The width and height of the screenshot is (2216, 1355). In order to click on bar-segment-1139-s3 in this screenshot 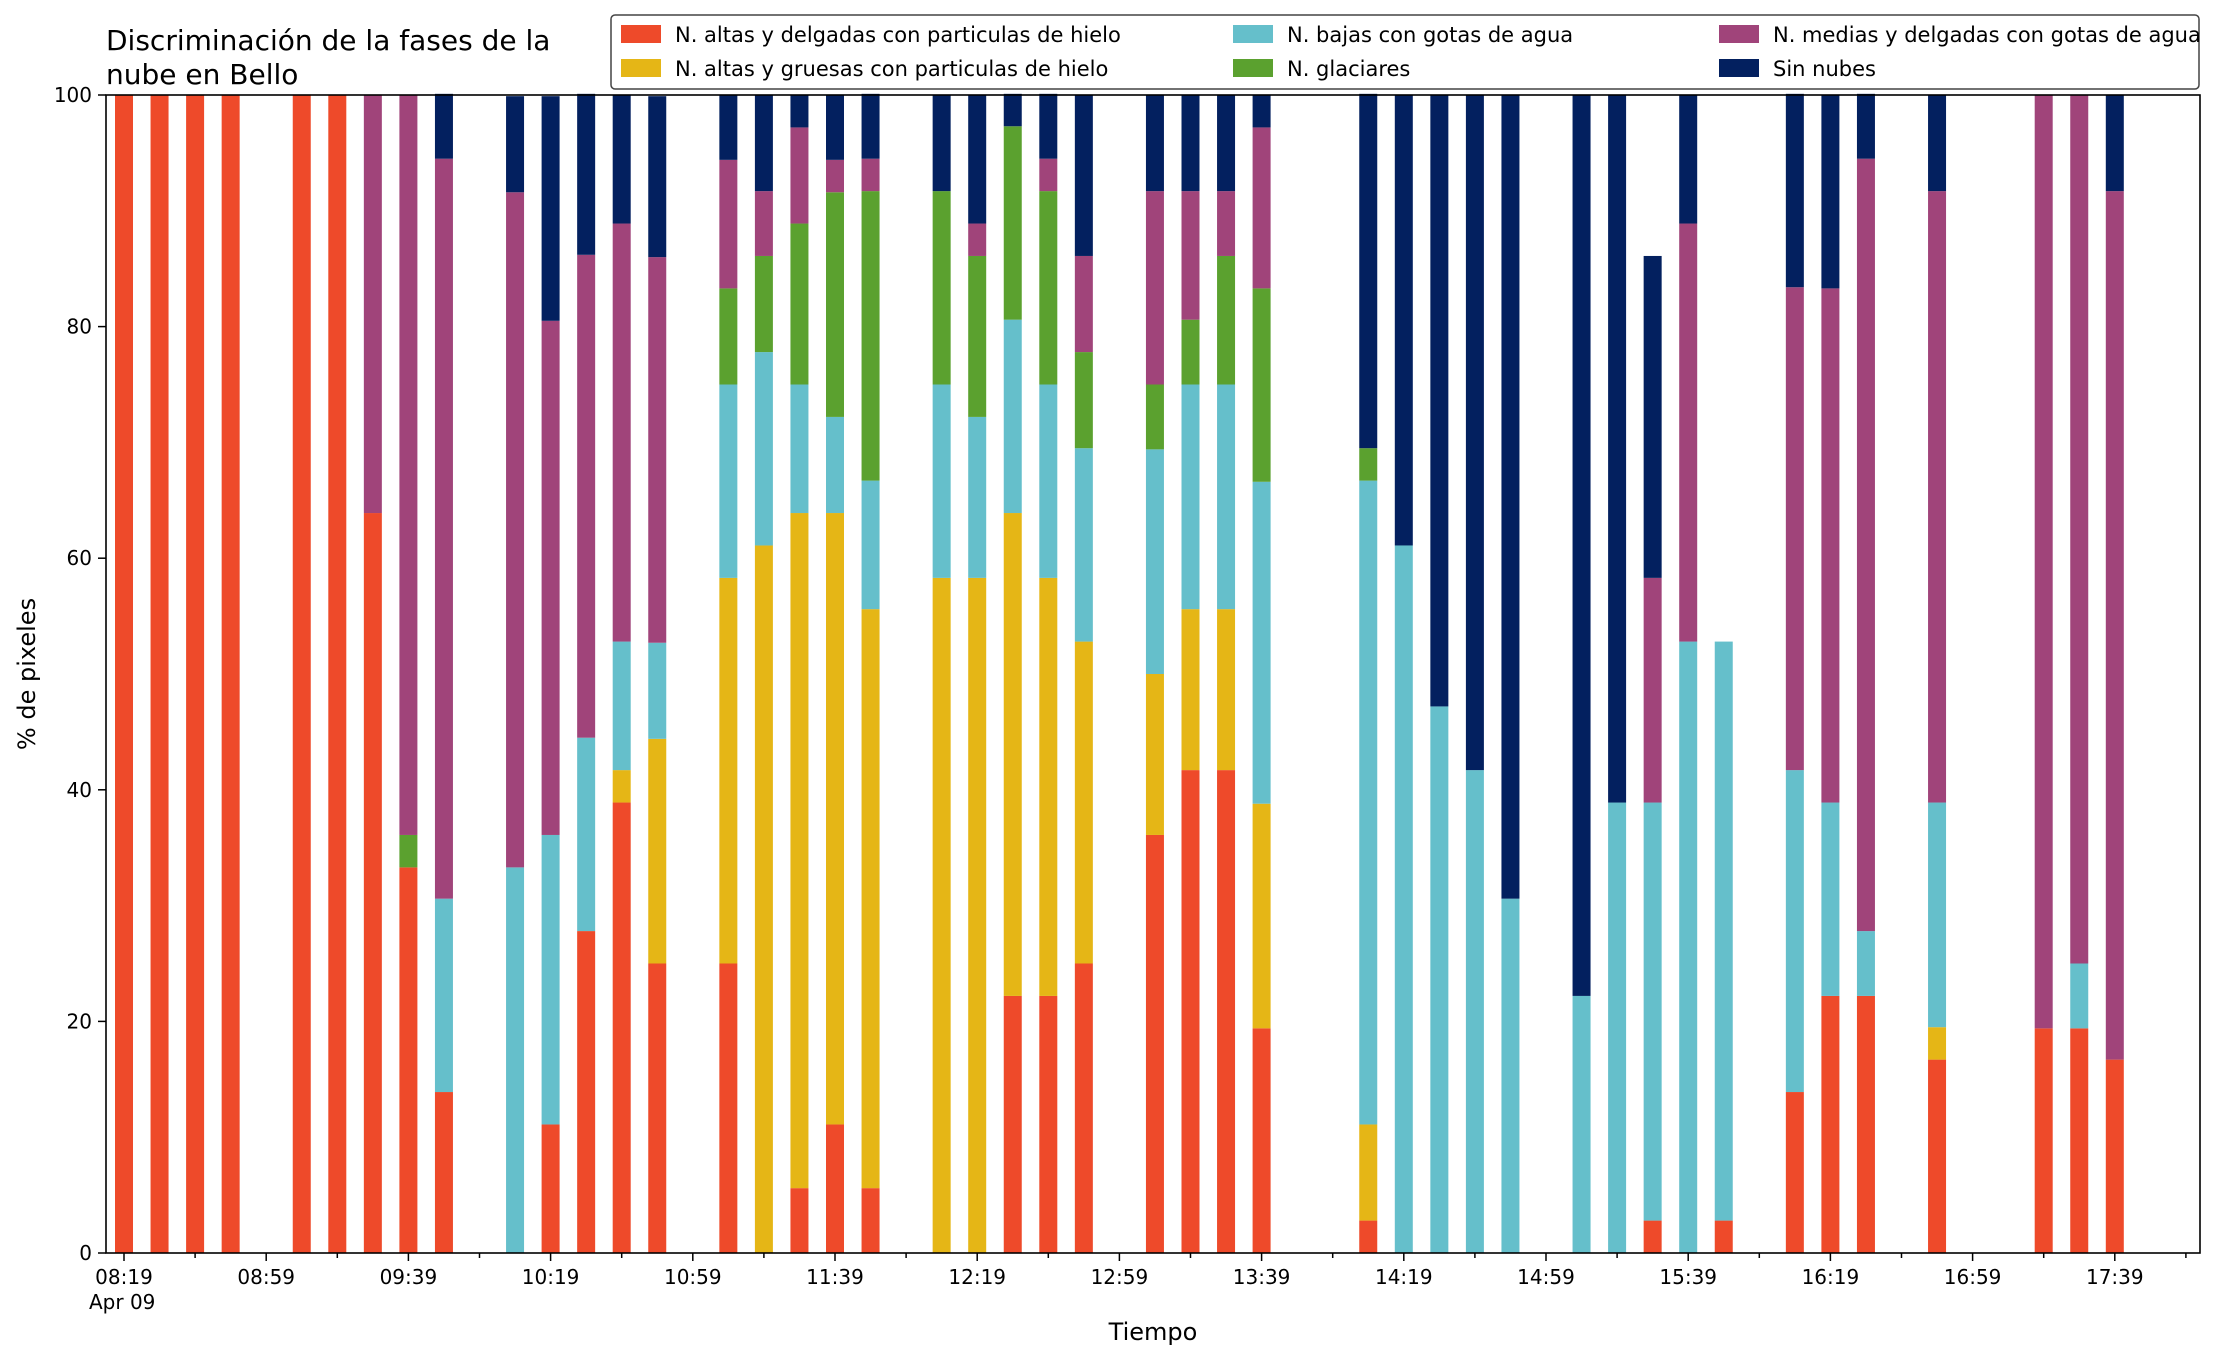, I will do `click(835, 304)`.